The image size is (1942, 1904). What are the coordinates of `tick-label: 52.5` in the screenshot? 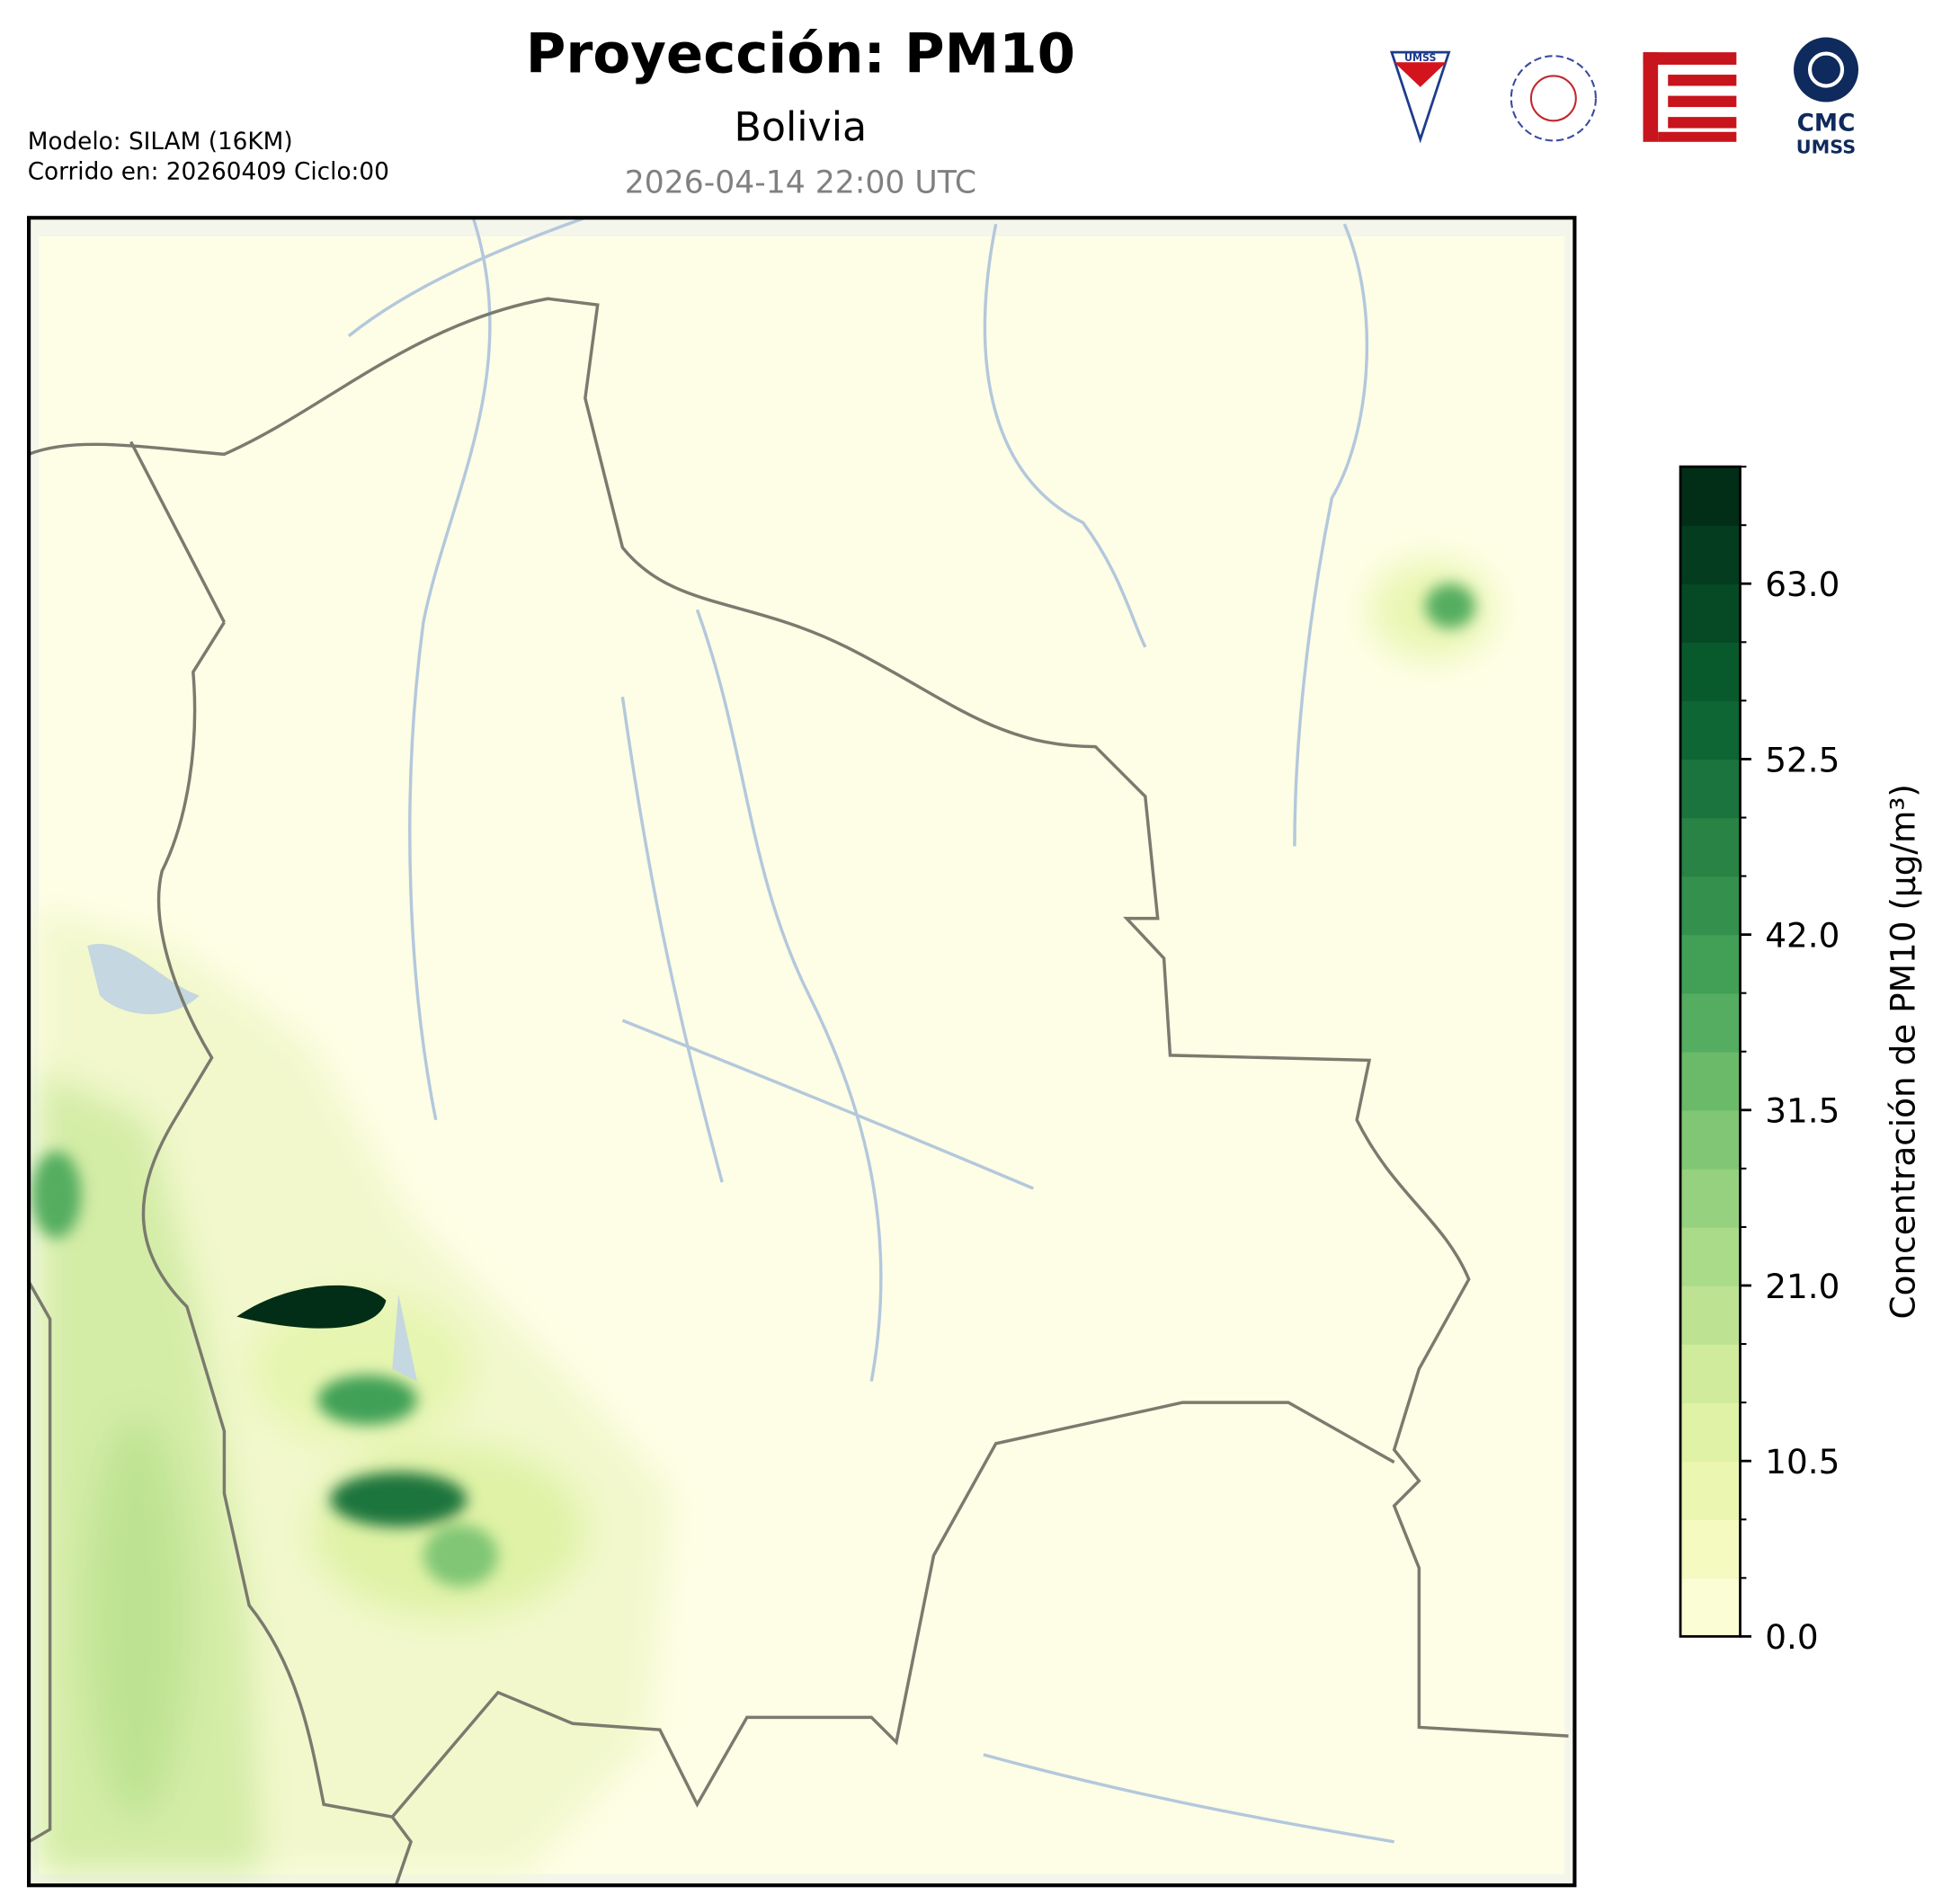 It's located at (1802, 759).